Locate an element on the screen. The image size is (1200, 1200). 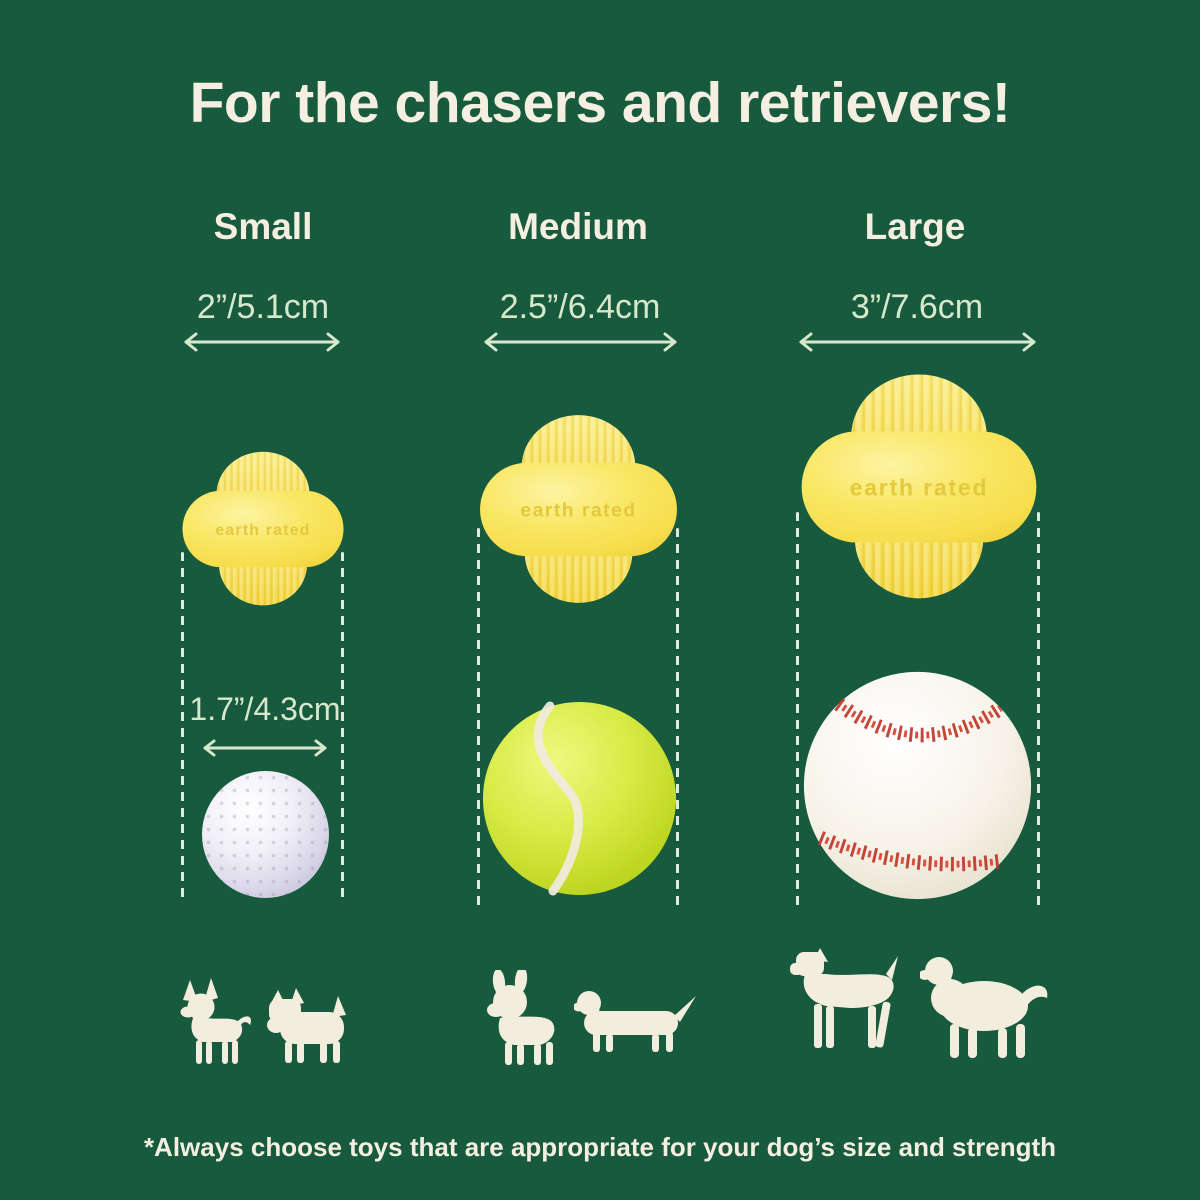
tennis-ball is located at coordinates (579, 798).